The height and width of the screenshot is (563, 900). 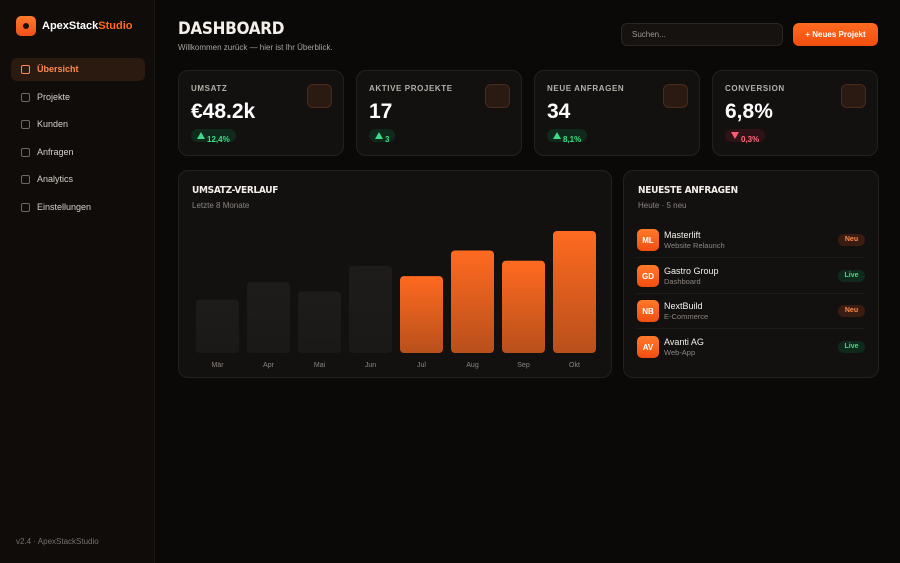 I want to click on avatar-initials: ML, so click(x=648, y=240).